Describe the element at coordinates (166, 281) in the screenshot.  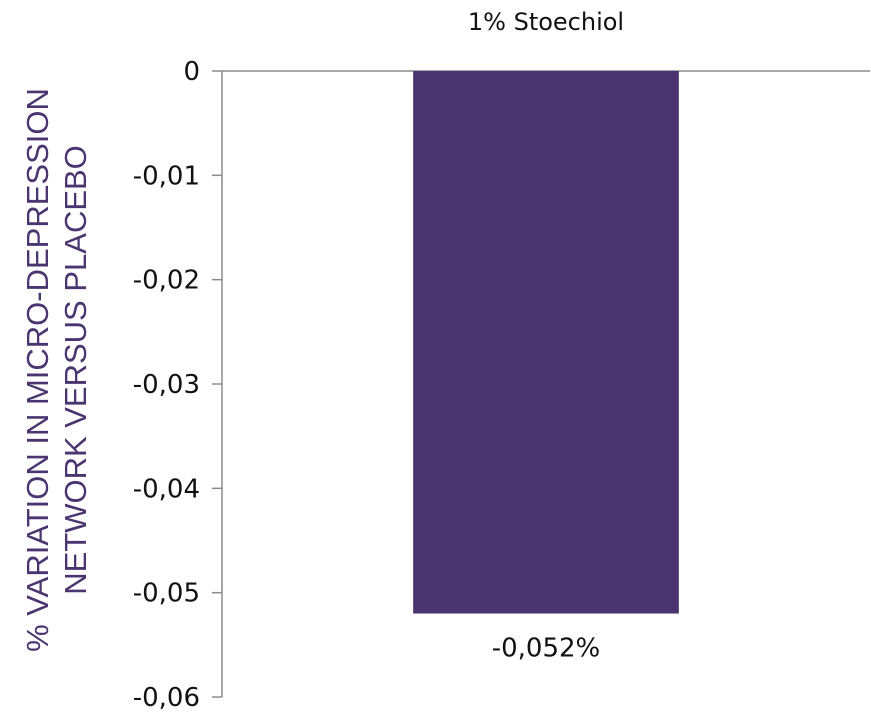
I see `y-tick-label: -0,02` at that location.